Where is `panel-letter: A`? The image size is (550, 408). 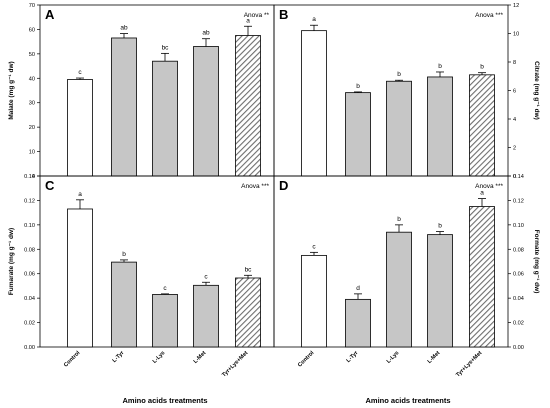 panel-letter: A is located at coordinates (50, 14).